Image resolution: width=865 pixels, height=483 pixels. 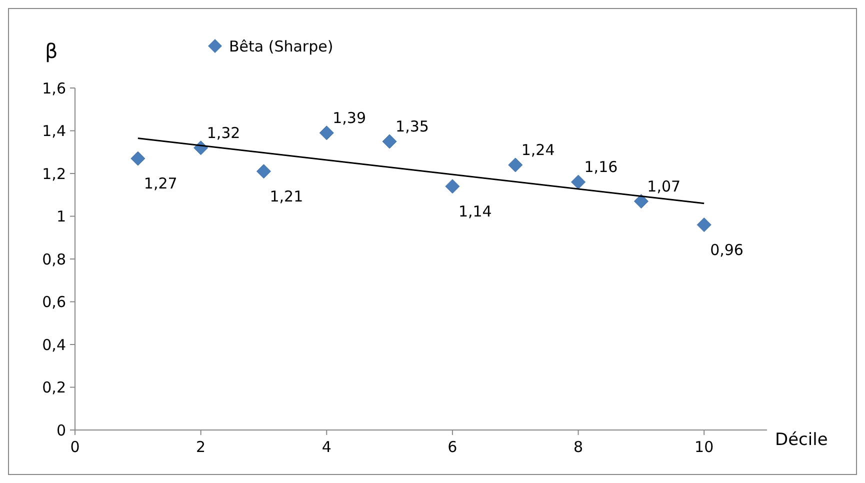 What do you see at coordinates (601, 167) in the screenshot?
I see `data-label: 1,16` at bounding box center [601, 167].